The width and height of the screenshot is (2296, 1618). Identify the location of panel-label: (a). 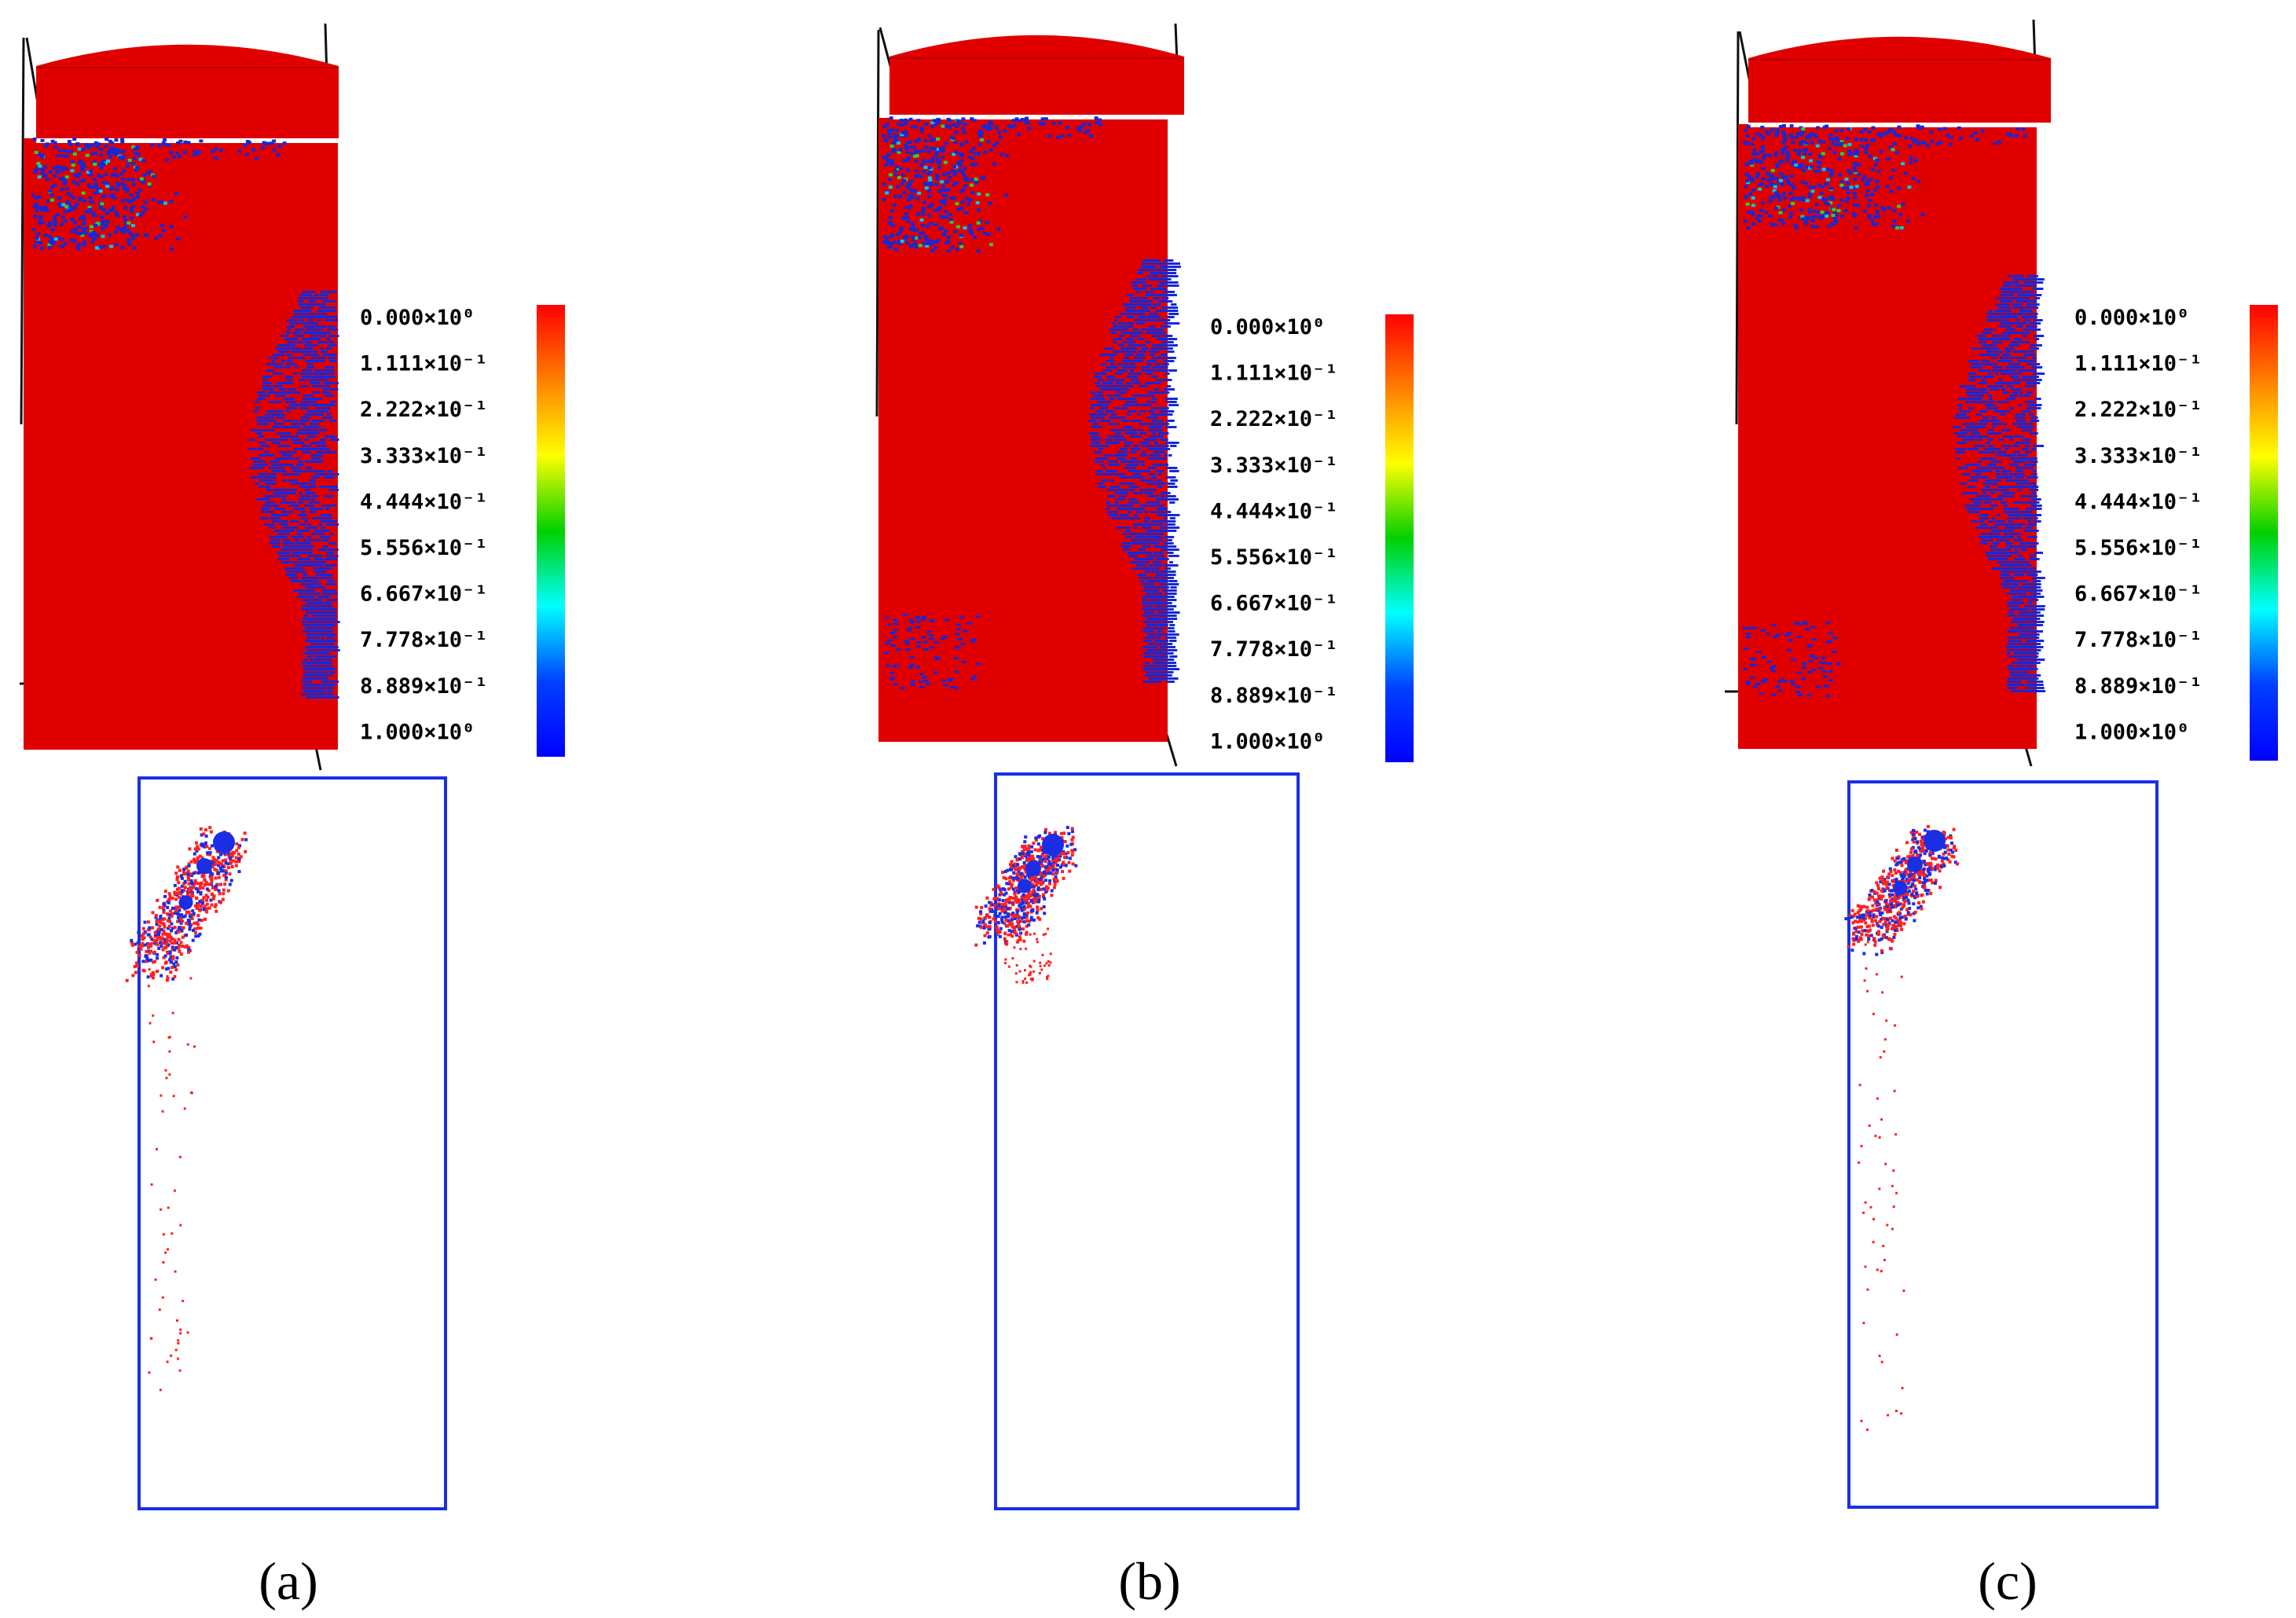
(288, 1581).